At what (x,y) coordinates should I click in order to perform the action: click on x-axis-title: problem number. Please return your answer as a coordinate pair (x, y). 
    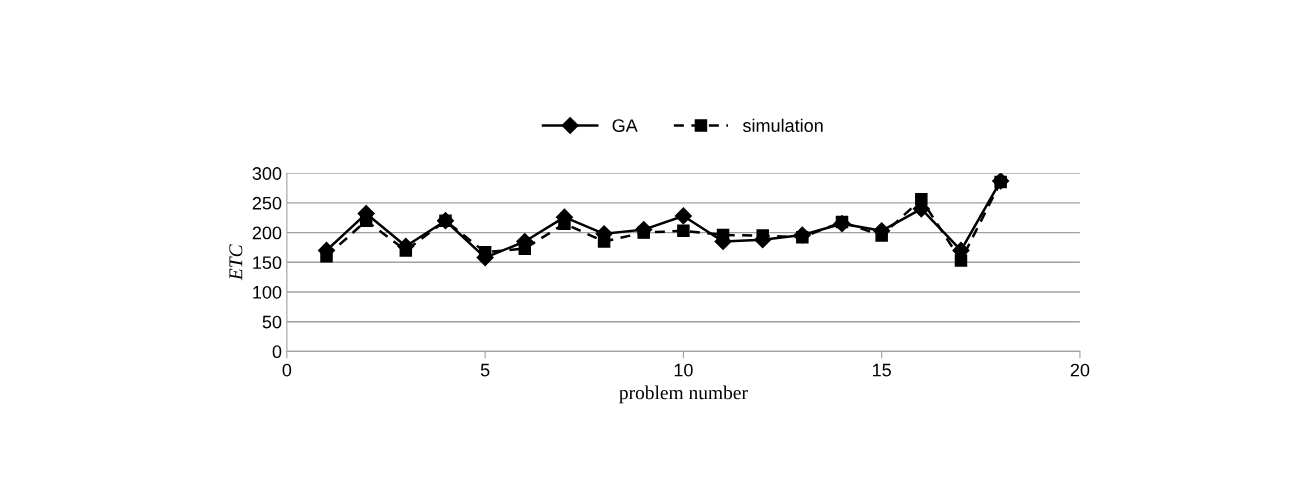
    Looking at the image, I should click on (683, 394).